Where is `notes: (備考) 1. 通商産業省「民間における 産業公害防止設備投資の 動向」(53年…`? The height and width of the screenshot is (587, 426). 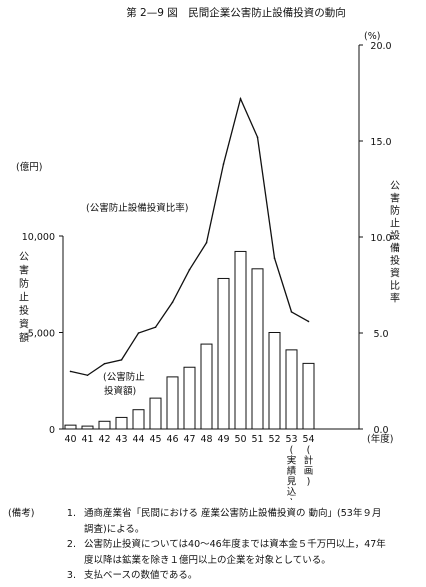
notes: (備考) 1. 通商産業省「民間における 産業公害防止設備投資の 動向」(53年… is located at coordinates (213, 545).